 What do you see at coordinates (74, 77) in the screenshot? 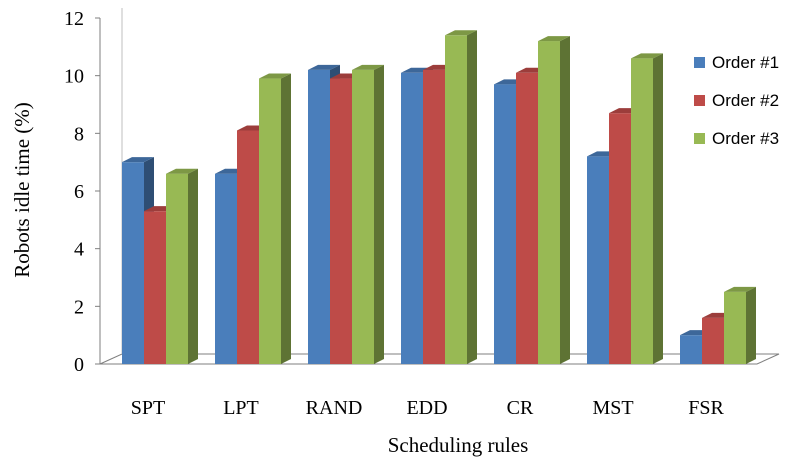
I see `y-tick-label: 10` at bounding box center [74, 77].